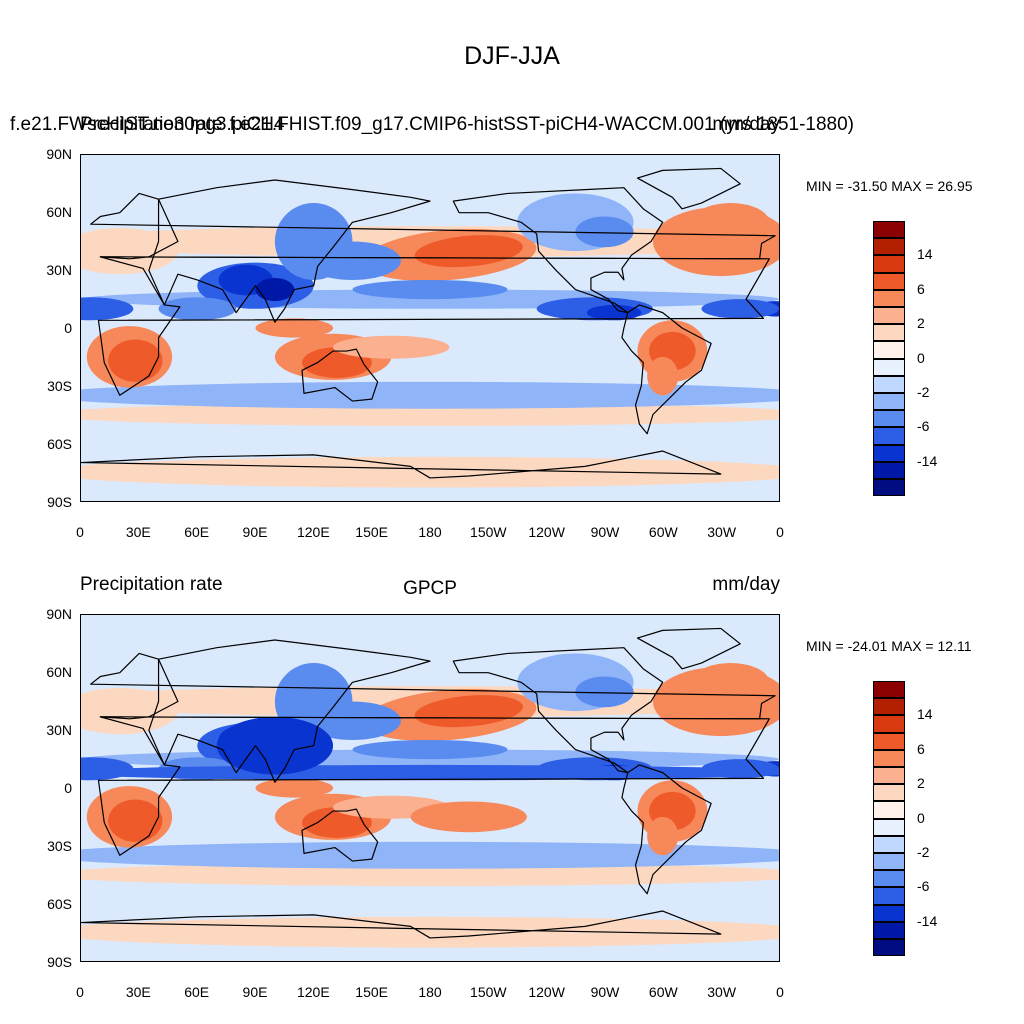  What do you see at coordinates (151, 124) in the screenshot?
I see `top-left-title-variable: Precipitation rate` at bounding box center [151, 124].